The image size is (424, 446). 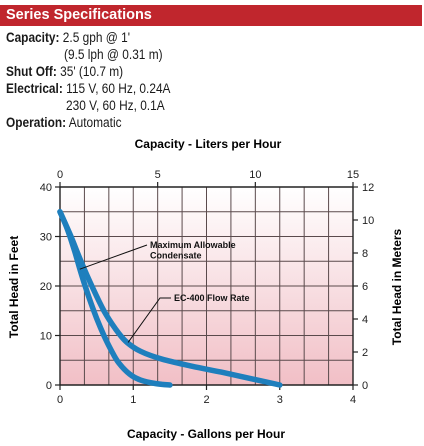 What do you see at coordinates (365, 353) in the screenshot?
I see `right-tick-label: 2` at bounding box center [365, 353].